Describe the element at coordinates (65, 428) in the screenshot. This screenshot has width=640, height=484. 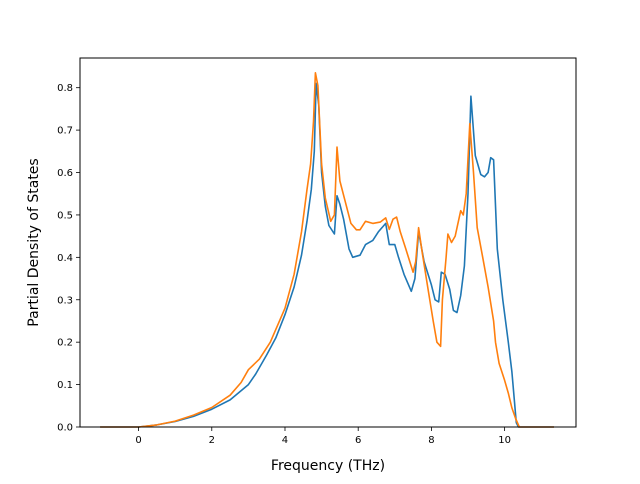
I see `y-tick-label: 0.0` at that location.